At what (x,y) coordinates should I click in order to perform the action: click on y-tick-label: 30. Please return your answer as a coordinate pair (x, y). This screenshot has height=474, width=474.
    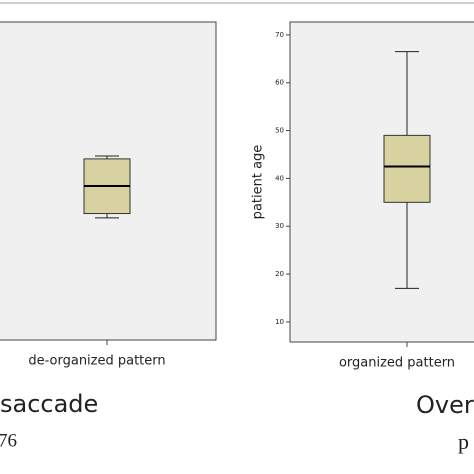
    Looking at the image, I should click on (279, 226).